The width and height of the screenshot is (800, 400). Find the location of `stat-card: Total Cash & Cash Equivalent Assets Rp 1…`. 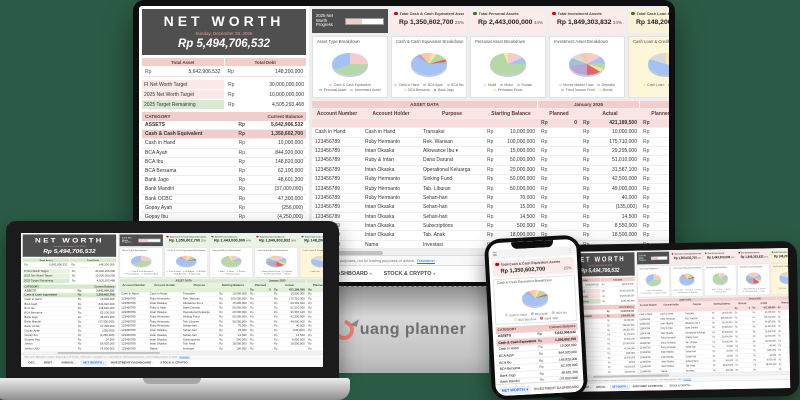

stat-card: Total Cash & Cash Equivalent Assets Rp 1… is located at coordinates (686, 257).